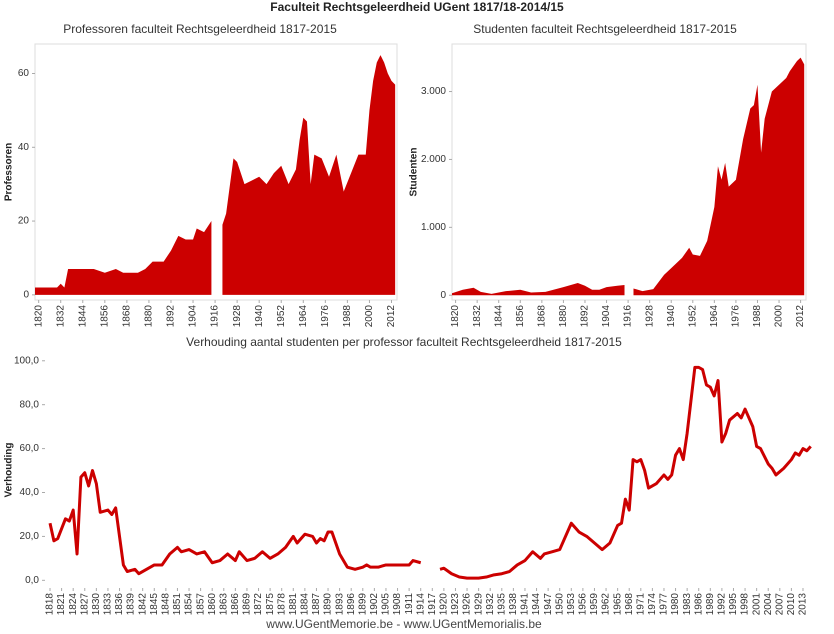 The width and height of the screenshot is (834, 634). I want to click on x-tick-label: 2001, so click(756, 604).